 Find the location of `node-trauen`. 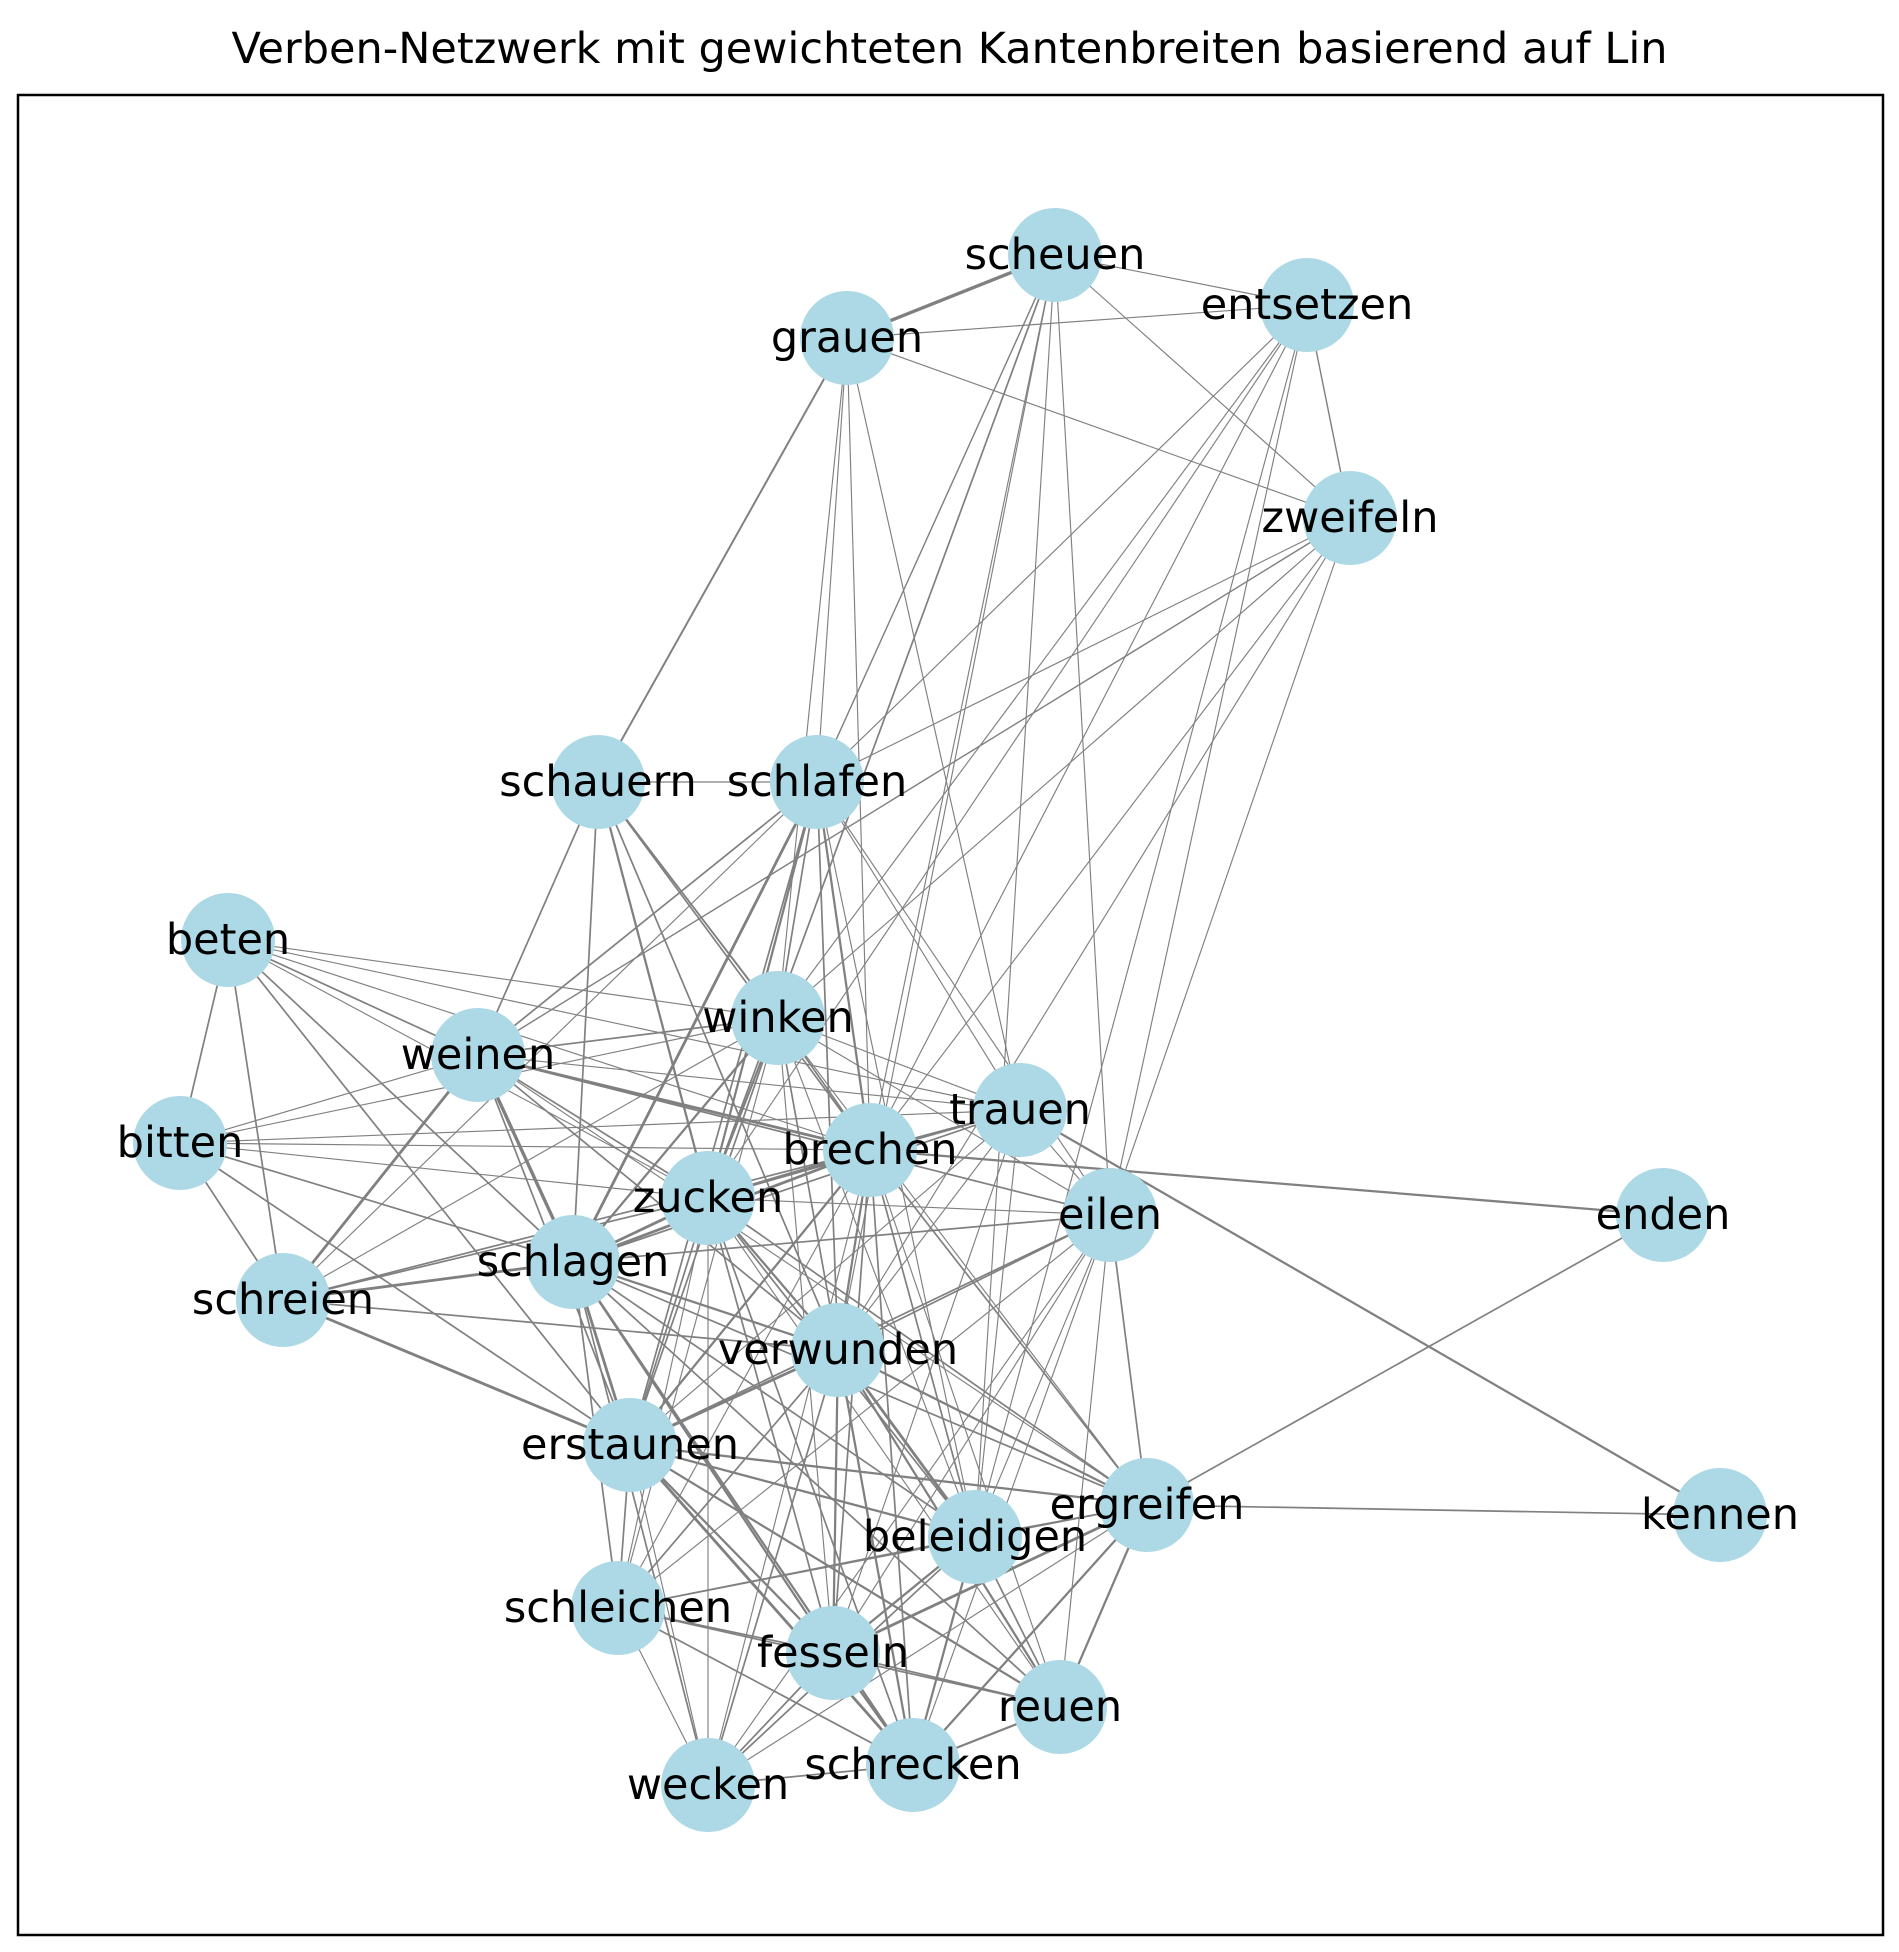

node-trauen is located at coordinates (1020, 1110).